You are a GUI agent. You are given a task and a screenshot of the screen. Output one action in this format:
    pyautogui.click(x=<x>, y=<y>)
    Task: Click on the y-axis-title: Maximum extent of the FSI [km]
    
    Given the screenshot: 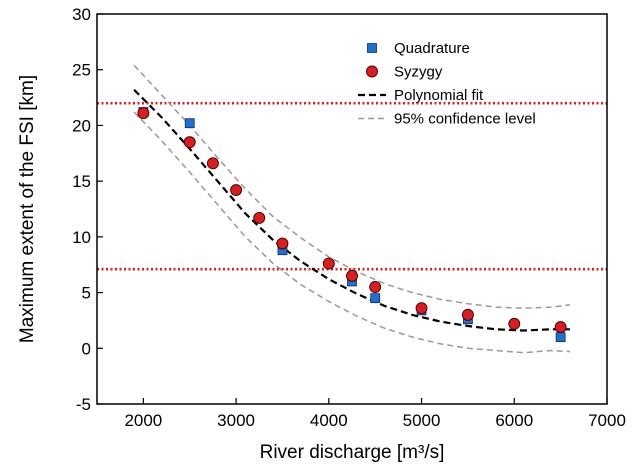 What is the action you would take?
    pyautogui.click(x=27, y=209)
    